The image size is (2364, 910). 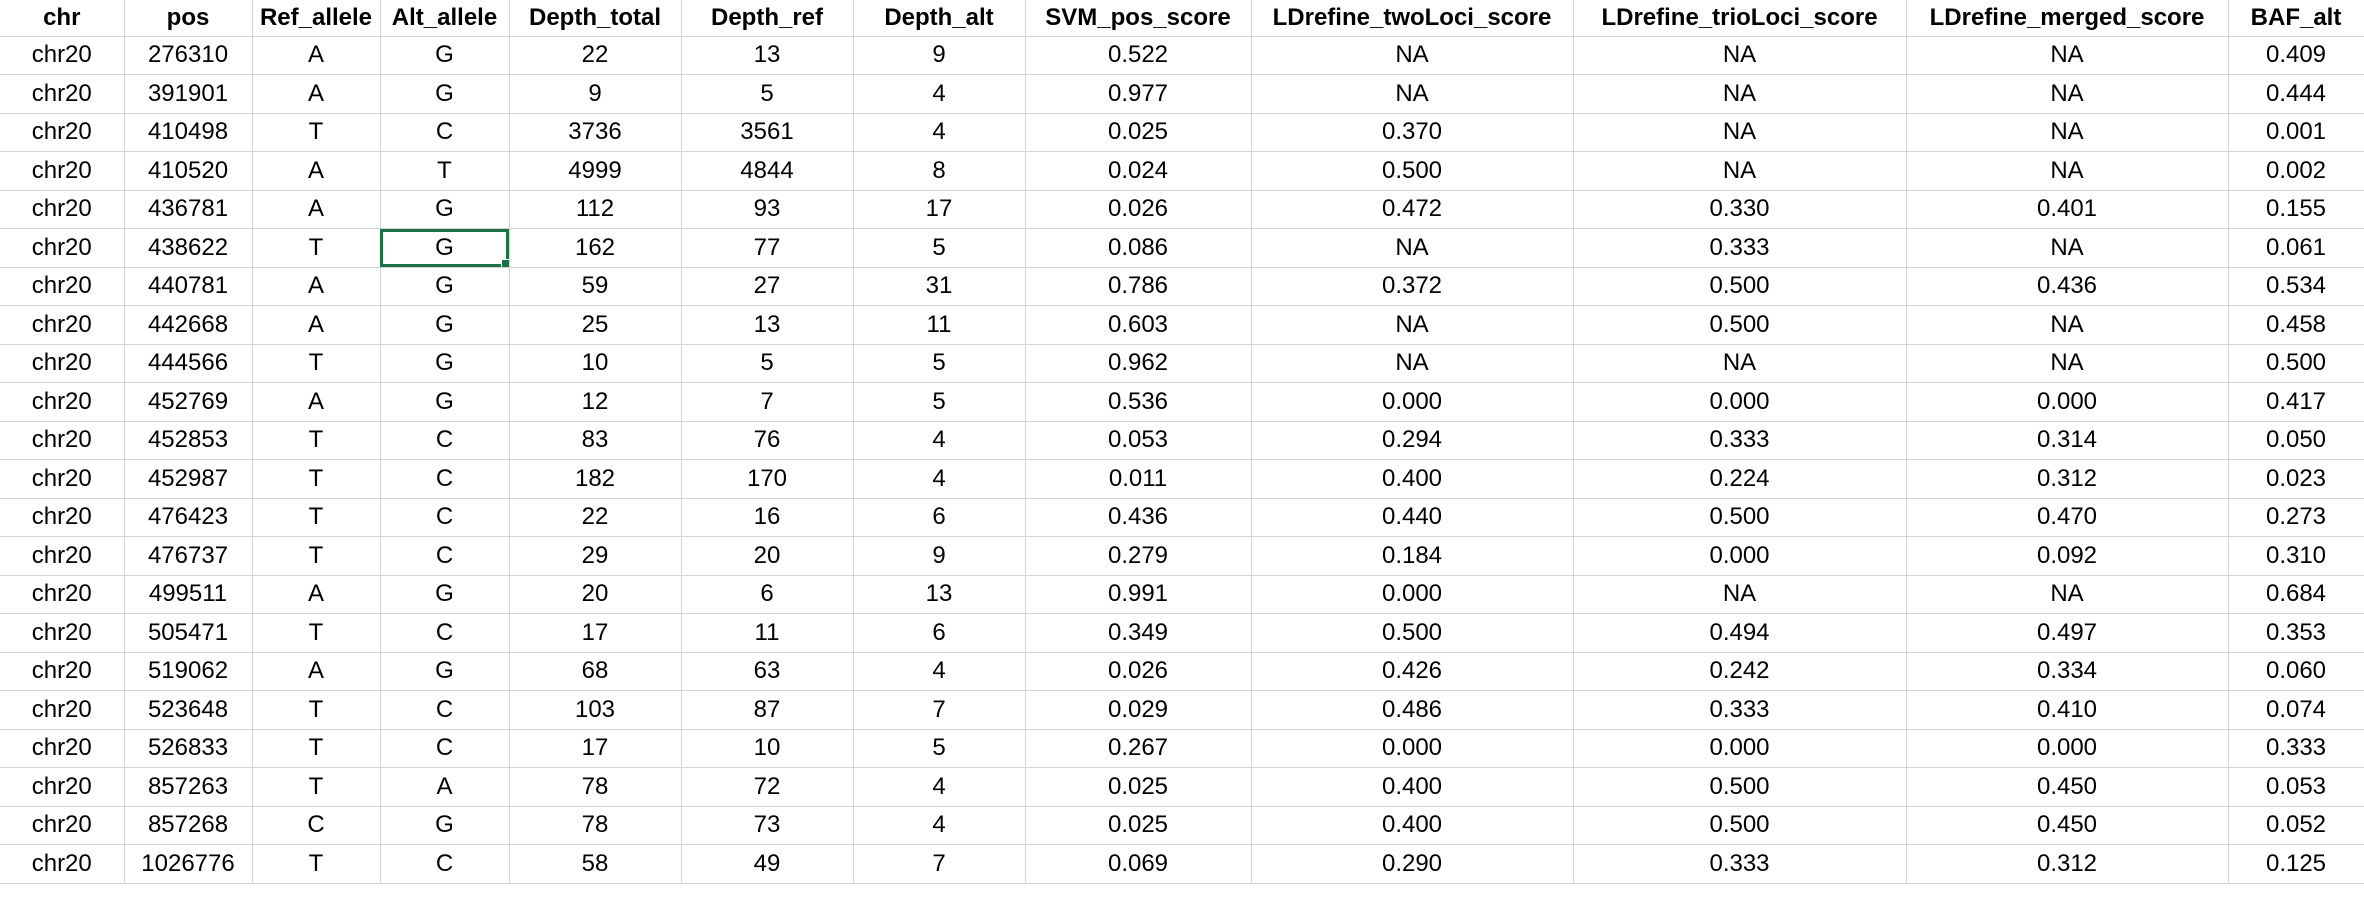 What do you see at coordinates (767, 248) in the screenshot?
I see `cell-depth-ref: 77` at bounding box center [767, 248].